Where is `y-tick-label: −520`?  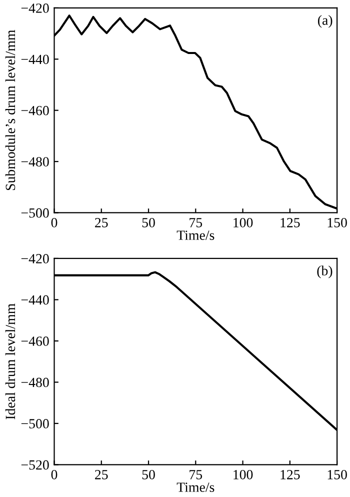 y-tick-label: −520 is located at coordinates (35, 465).